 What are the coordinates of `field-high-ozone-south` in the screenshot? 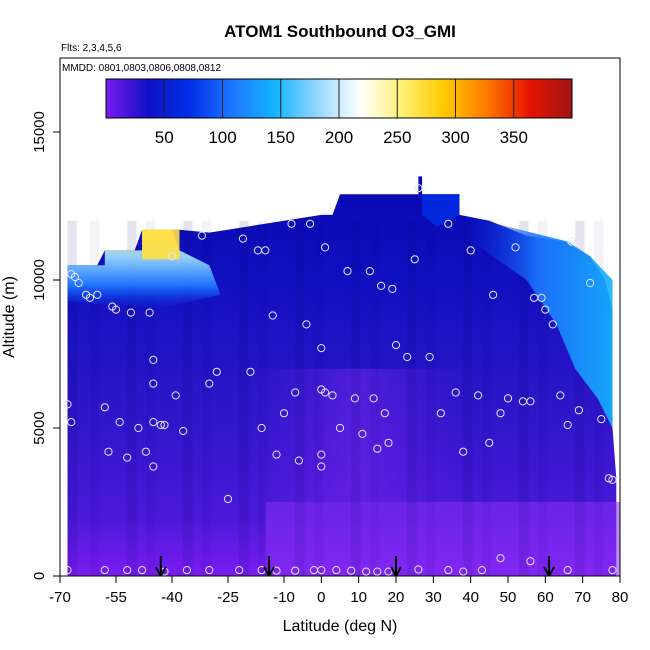 It's located at (144, 269).